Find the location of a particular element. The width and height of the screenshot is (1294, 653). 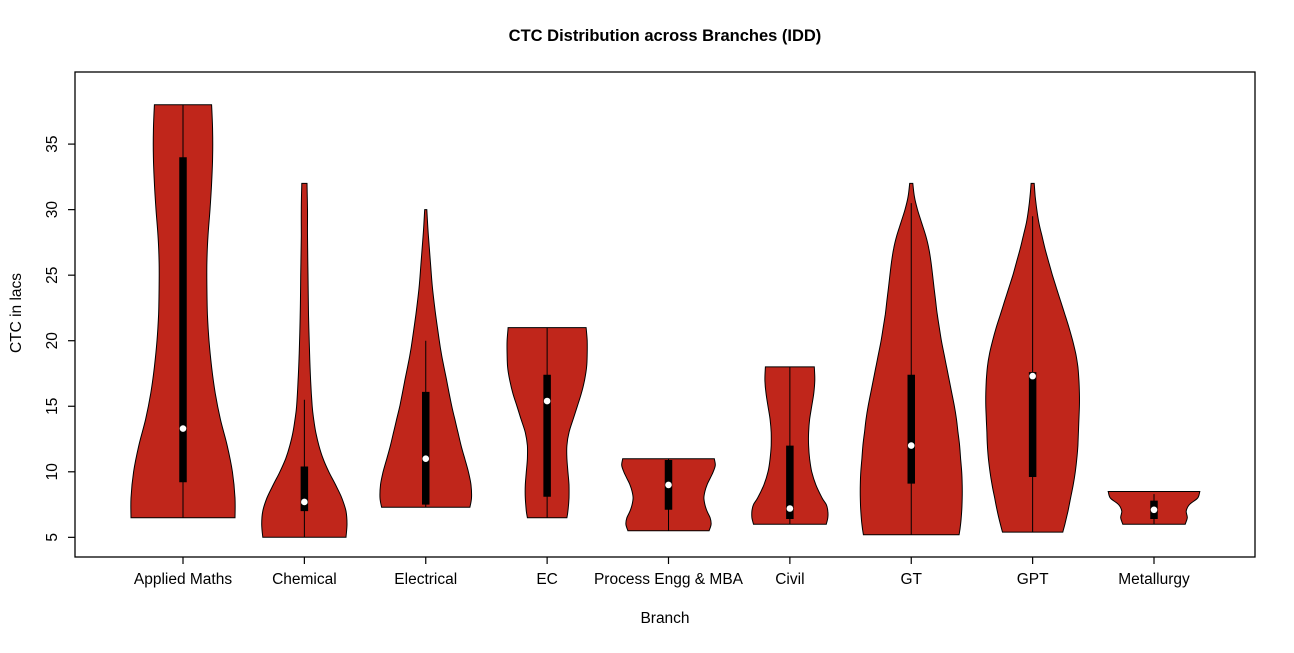

violin-process-engg-mba is located at coordinates (668, 495).